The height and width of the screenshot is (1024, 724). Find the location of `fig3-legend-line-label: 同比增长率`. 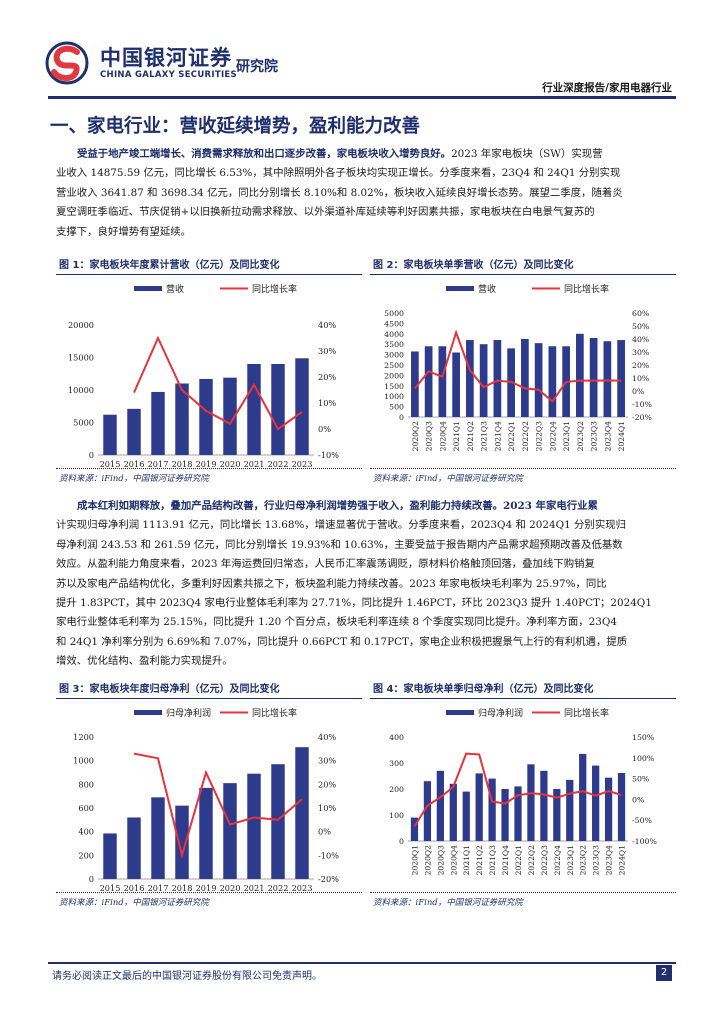

fig3-legend-line-label: 同比增长率 is located at coordinates (274, 713).